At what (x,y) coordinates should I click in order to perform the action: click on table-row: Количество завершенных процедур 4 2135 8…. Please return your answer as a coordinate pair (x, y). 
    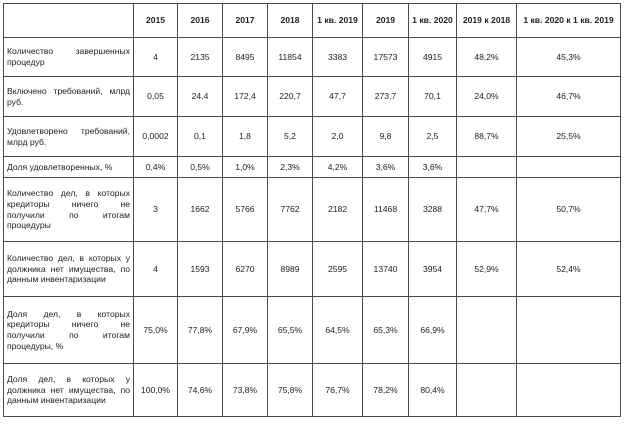
    Looking at the image, I should click on (312, 57).